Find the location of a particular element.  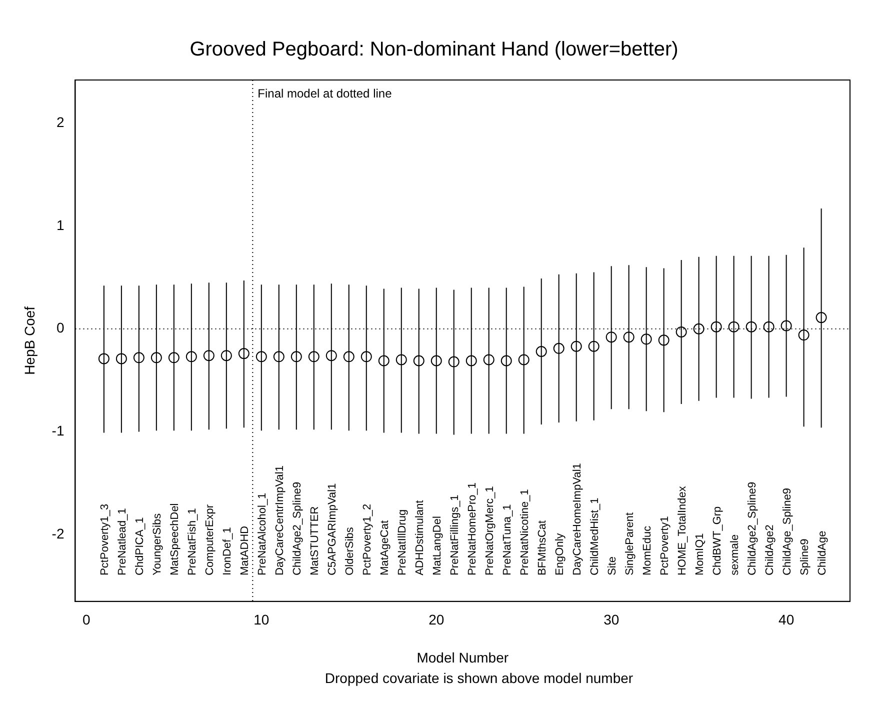

annotation: PreNatAlcohol_1 is located at coordinates (262, 534).